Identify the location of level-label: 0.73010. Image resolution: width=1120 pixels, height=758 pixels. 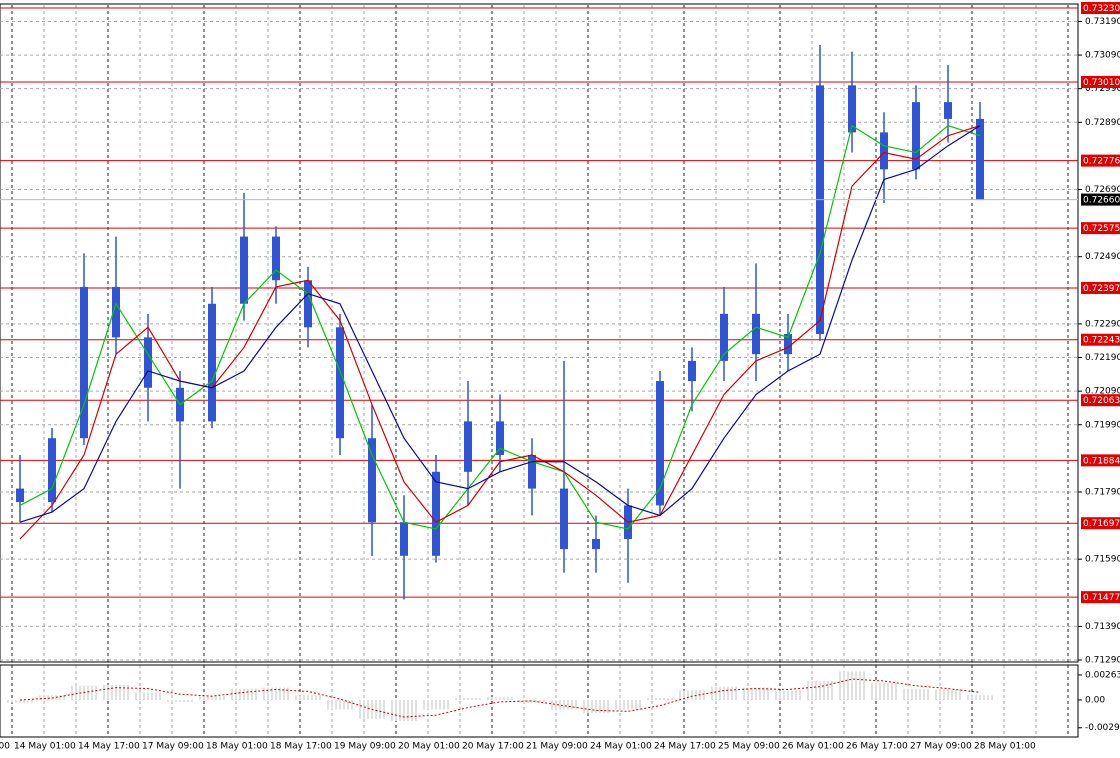
(1101, 83).